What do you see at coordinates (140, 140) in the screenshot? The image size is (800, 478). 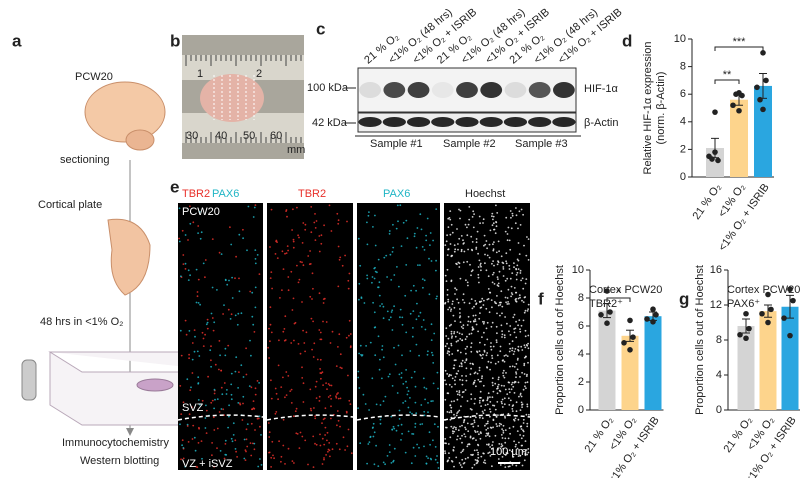 I see `brain-icon` at bounding box center [140, 140].